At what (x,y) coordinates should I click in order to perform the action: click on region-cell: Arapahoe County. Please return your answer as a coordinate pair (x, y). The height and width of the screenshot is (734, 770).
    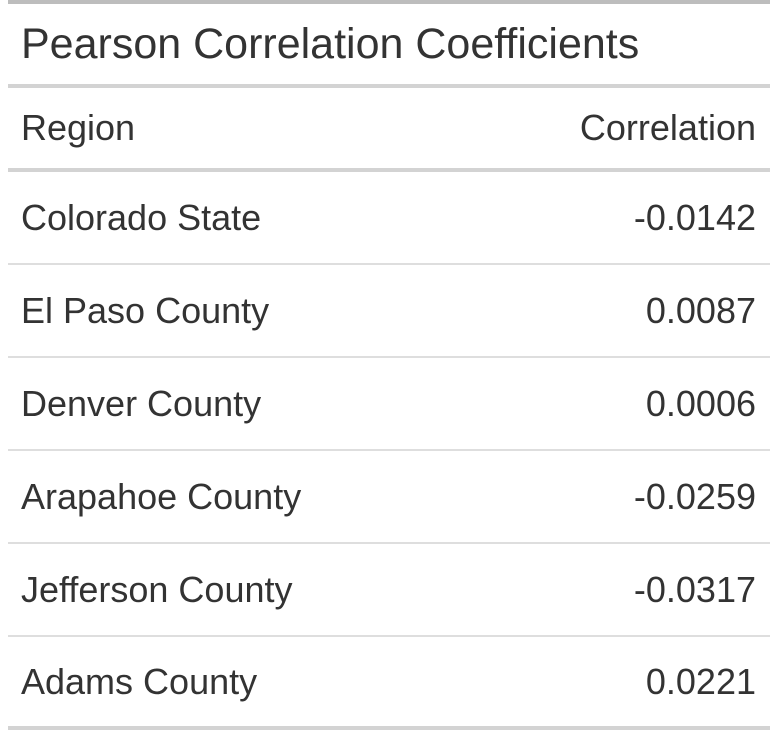
    Looking at the image, I should click on (161, 496).